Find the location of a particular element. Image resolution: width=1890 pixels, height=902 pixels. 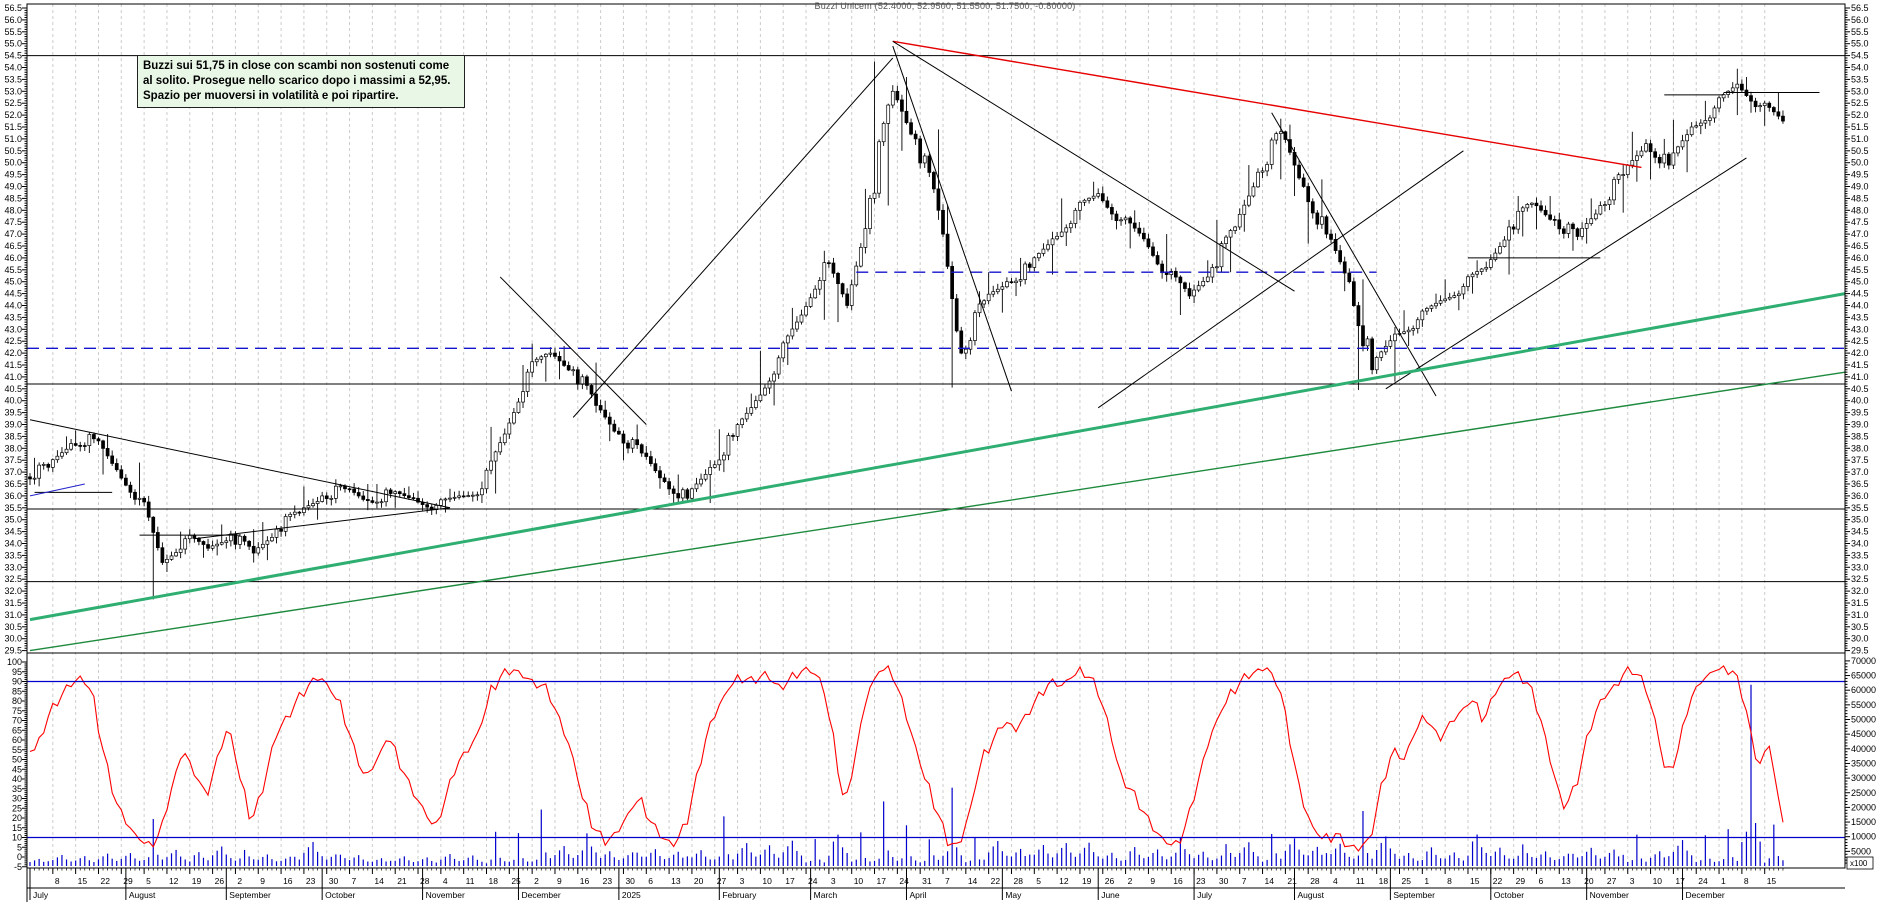

svg-text: 4 is located at coordinates (1335, 881).